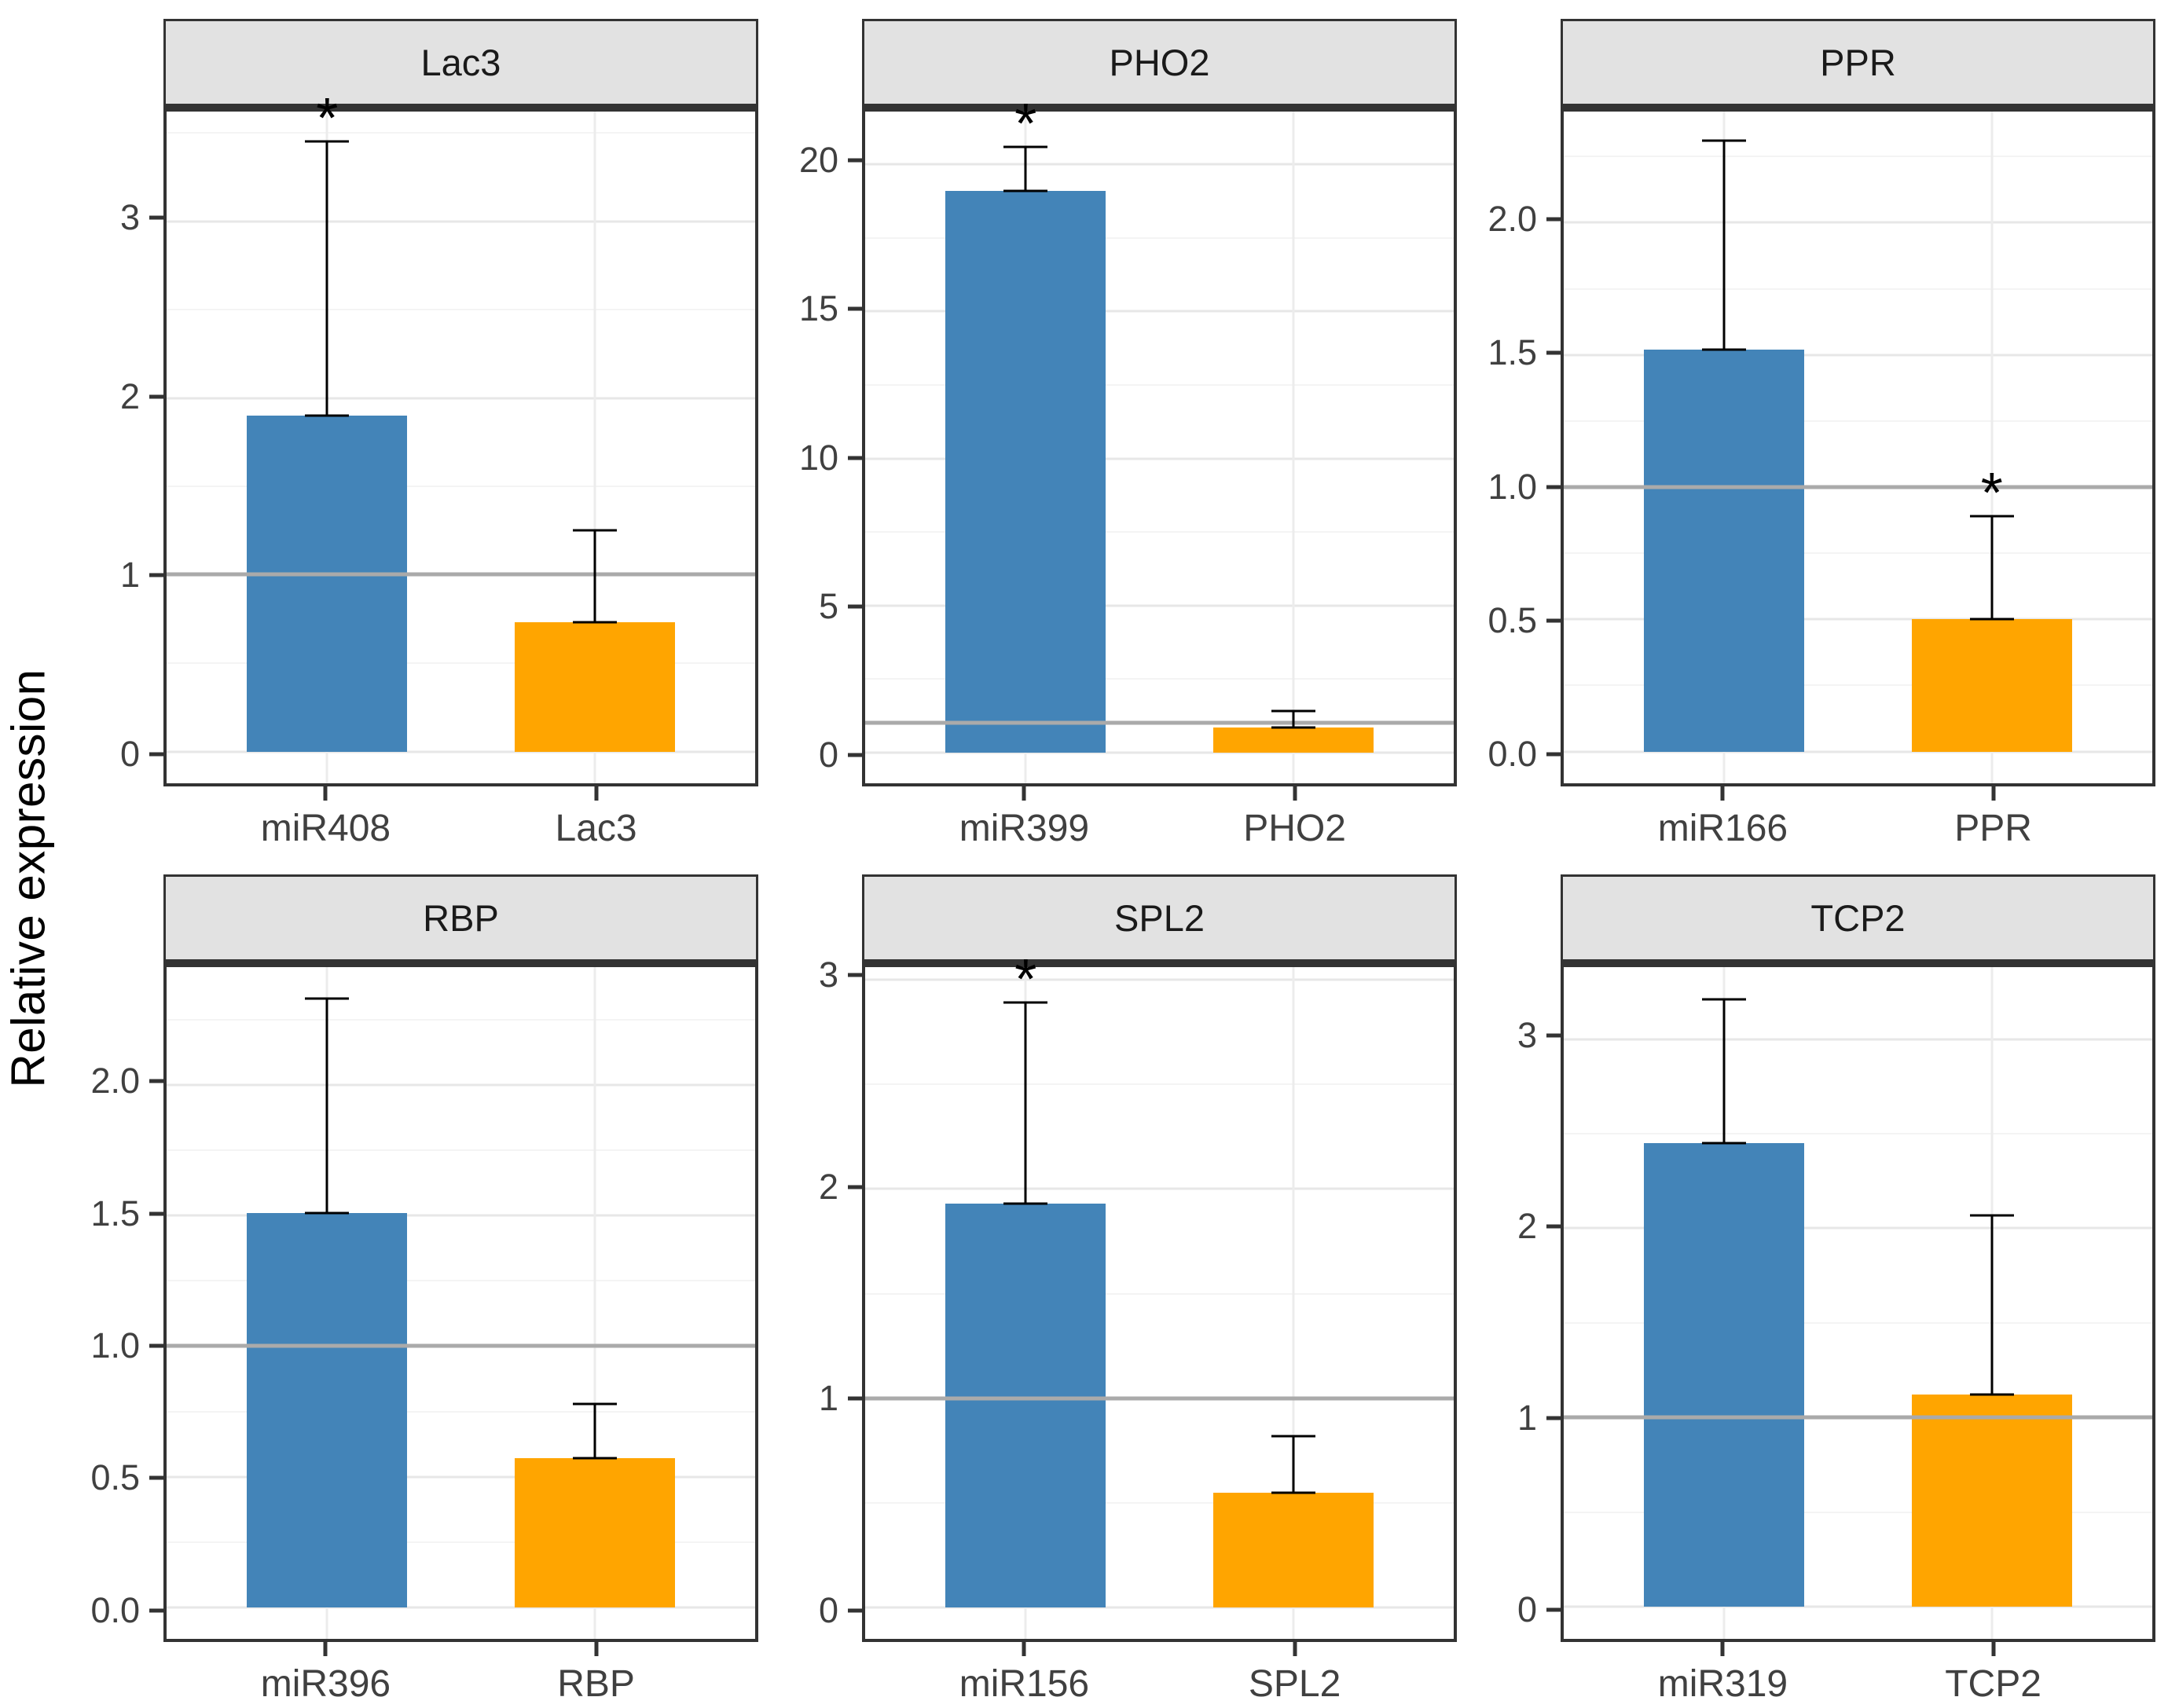 Image resolution: width=2157 pixels, height=1708 pixels. What do you see at coordinates (1512, 486) in the screenshot?
I see `y-tick-label: 1.0` at bounding box center [1512, 486].